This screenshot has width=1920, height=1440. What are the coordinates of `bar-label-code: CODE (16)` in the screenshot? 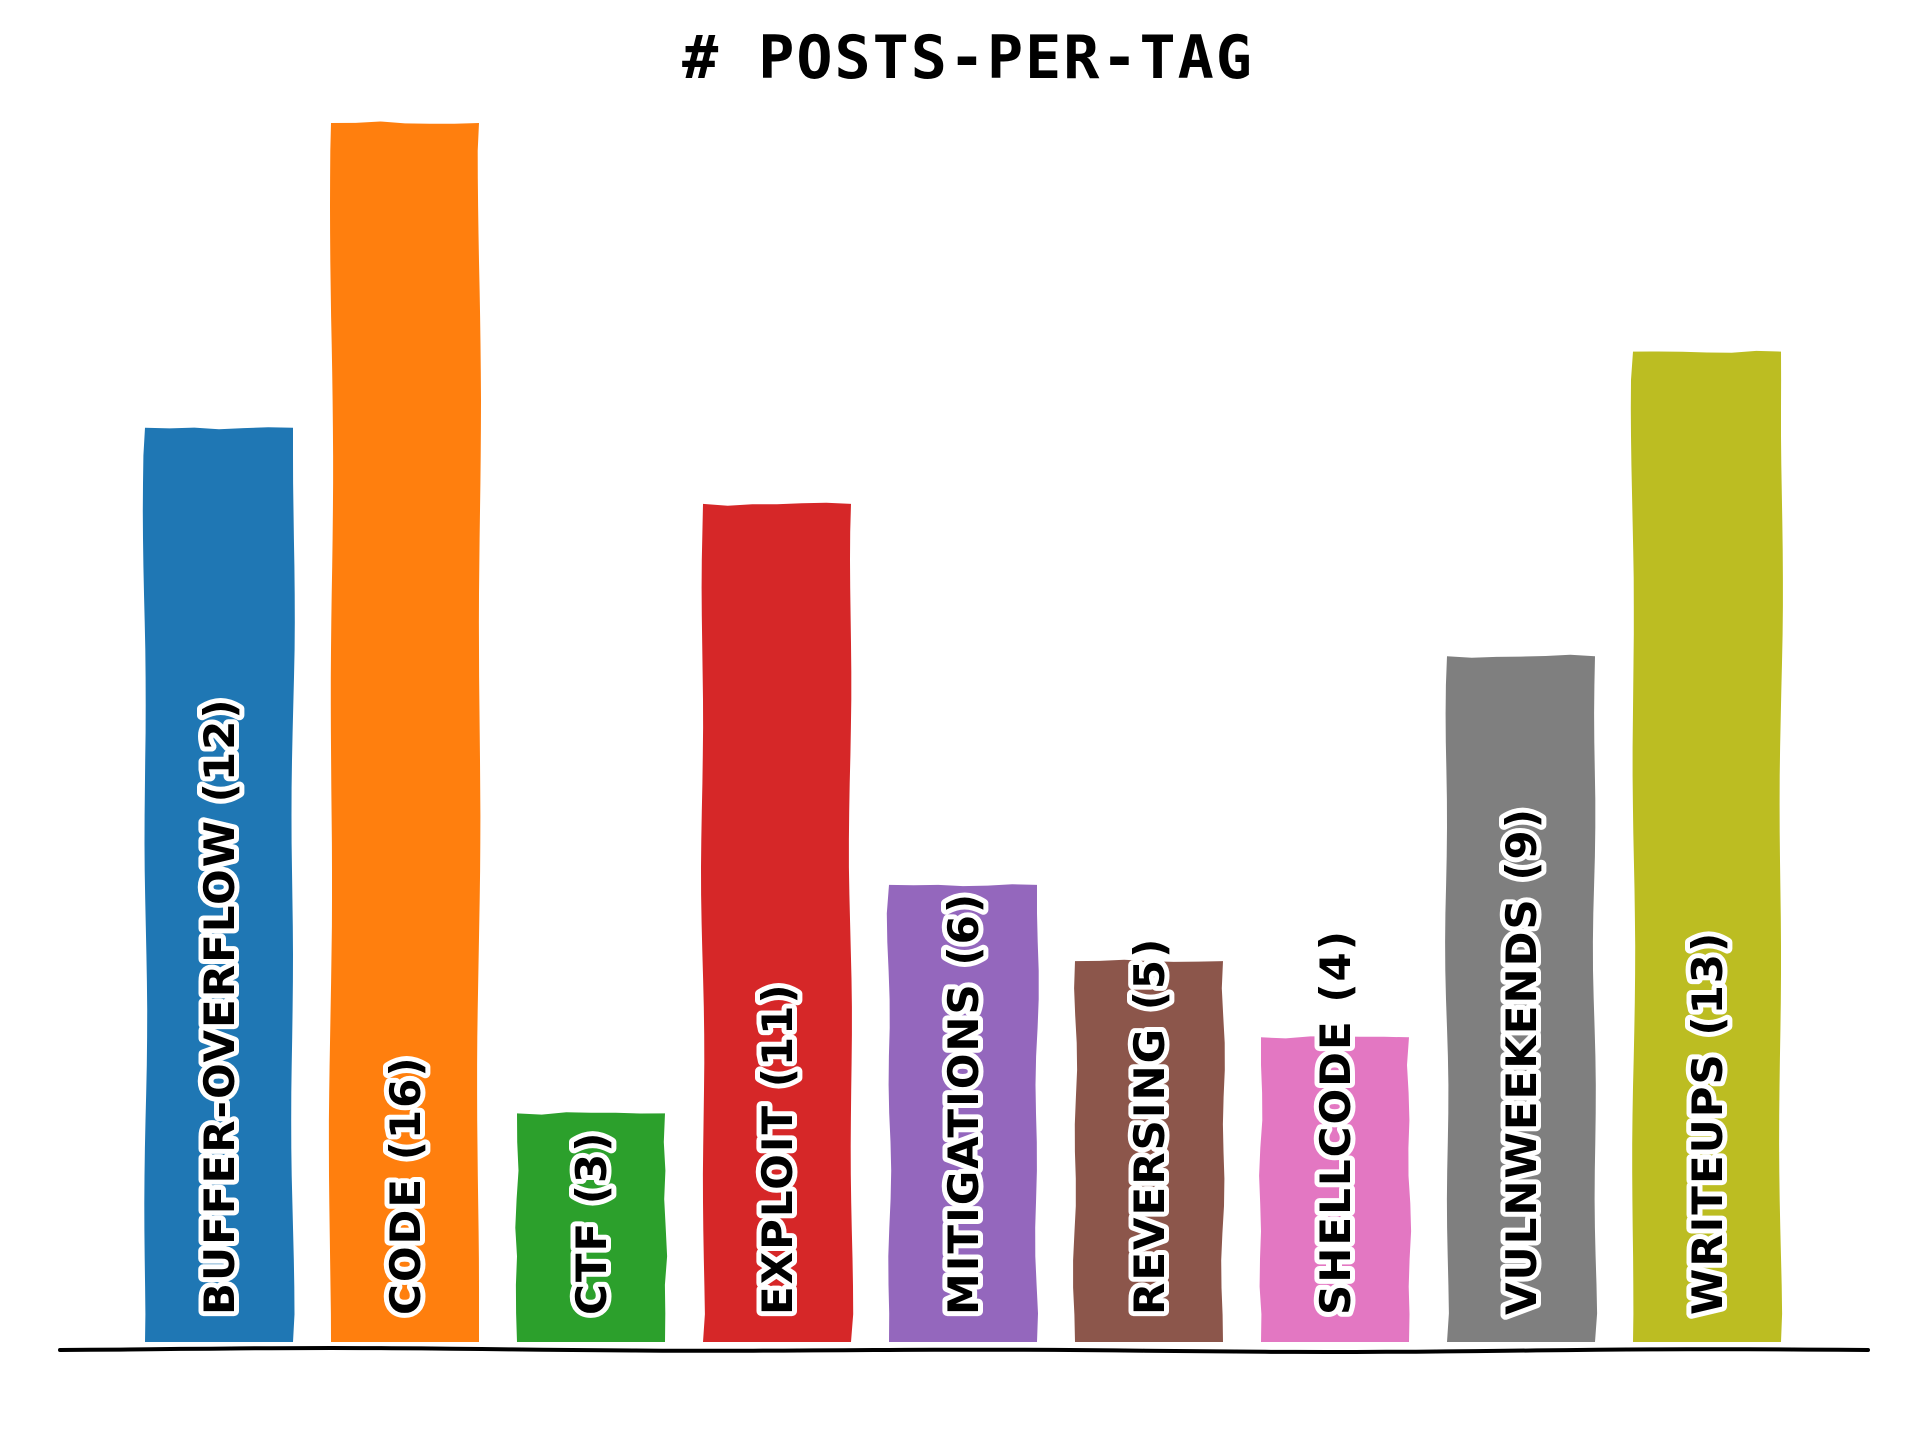 It's located at (405, 1185).